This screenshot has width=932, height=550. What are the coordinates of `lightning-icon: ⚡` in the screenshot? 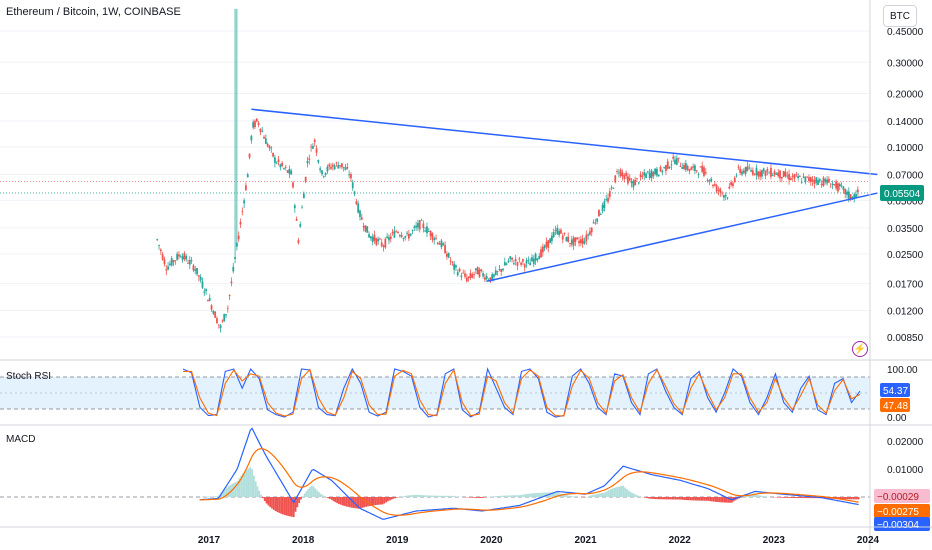 It's located at (860, 349).